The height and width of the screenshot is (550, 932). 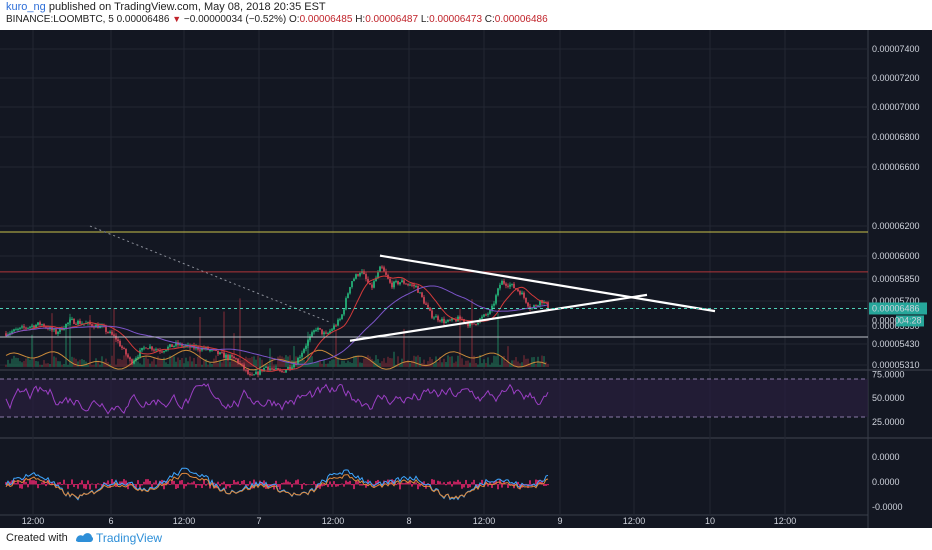 What do you see at coordinates (466, 539) in the screenshot?
I see `footer: Created with TradingView` at bounding box center [466, 539].